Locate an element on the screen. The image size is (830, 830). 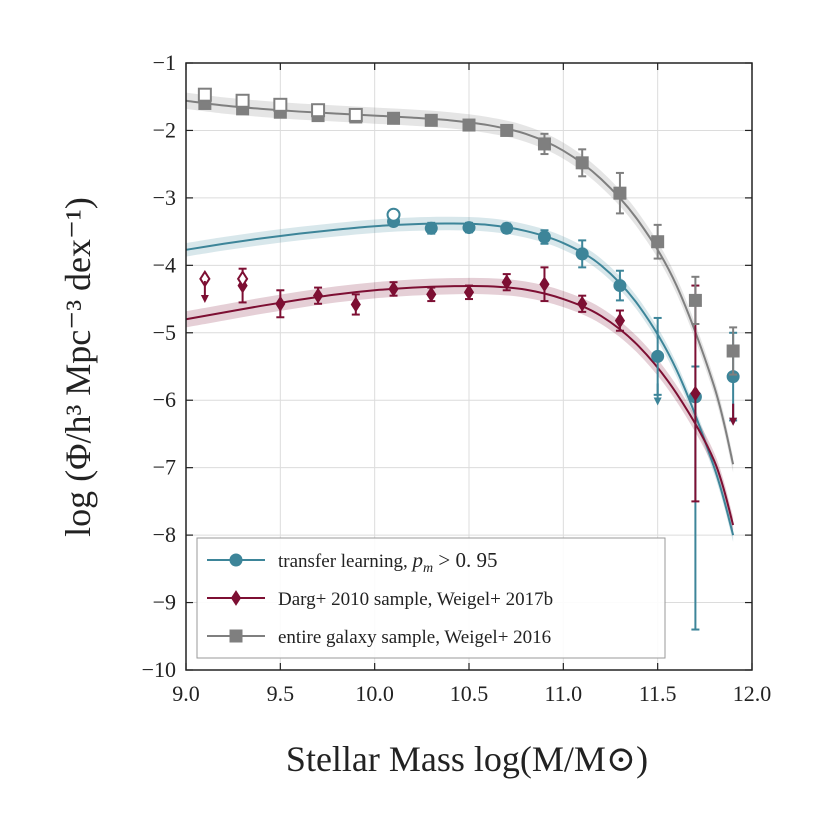
y-tick-label: −3 is located at coordinates (164, 197).